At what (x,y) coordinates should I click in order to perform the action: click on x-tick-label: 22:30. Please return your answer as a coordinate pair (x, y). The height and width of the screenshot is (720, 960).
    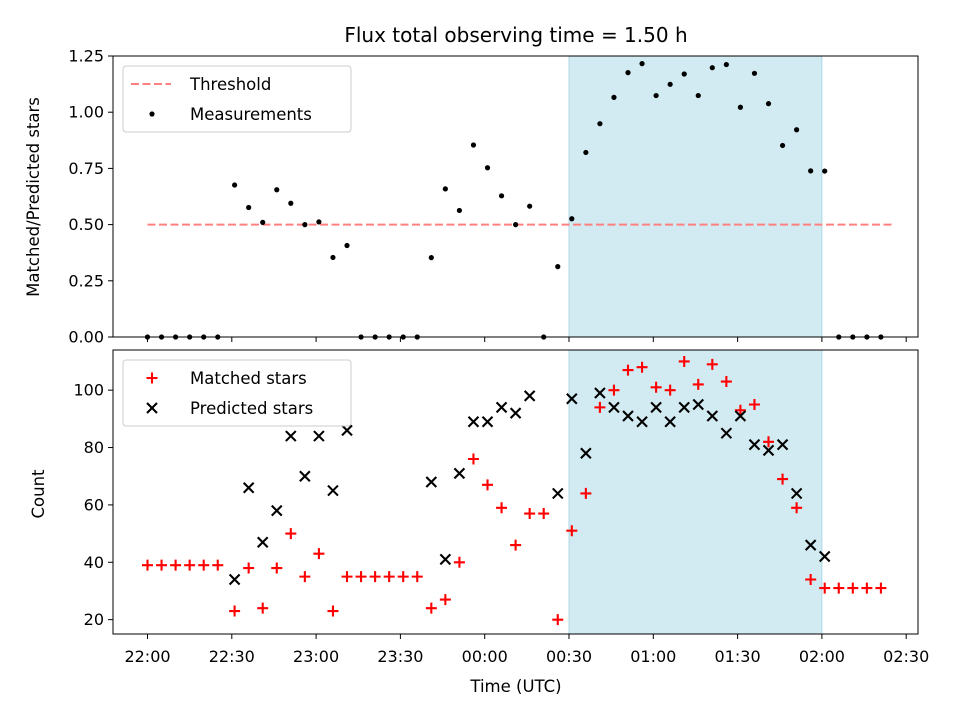
    Looking at the image, I should click on (232, 656).